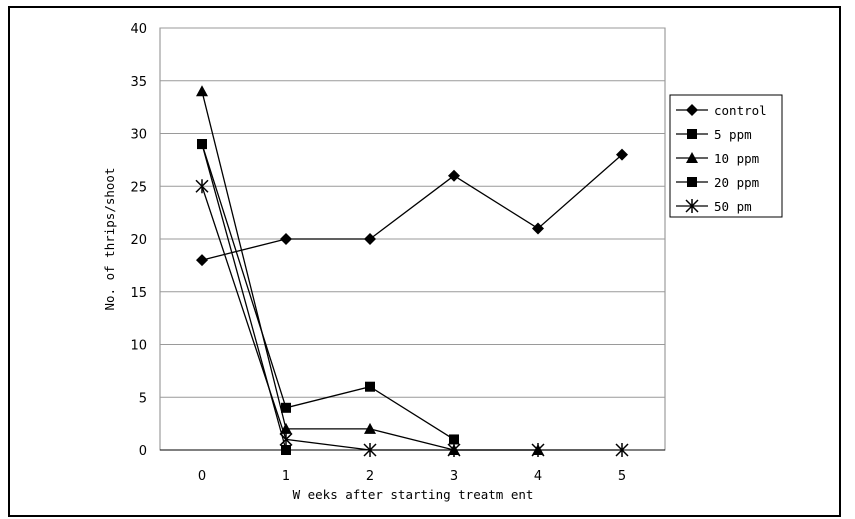 The width and height of the screenshot is (855, 519). What do you see at coordinates (412, 476) in the screenshot?
I see `x-axis-ticks: 0 1 2 3 4 5` at bounding box center [412, 476].